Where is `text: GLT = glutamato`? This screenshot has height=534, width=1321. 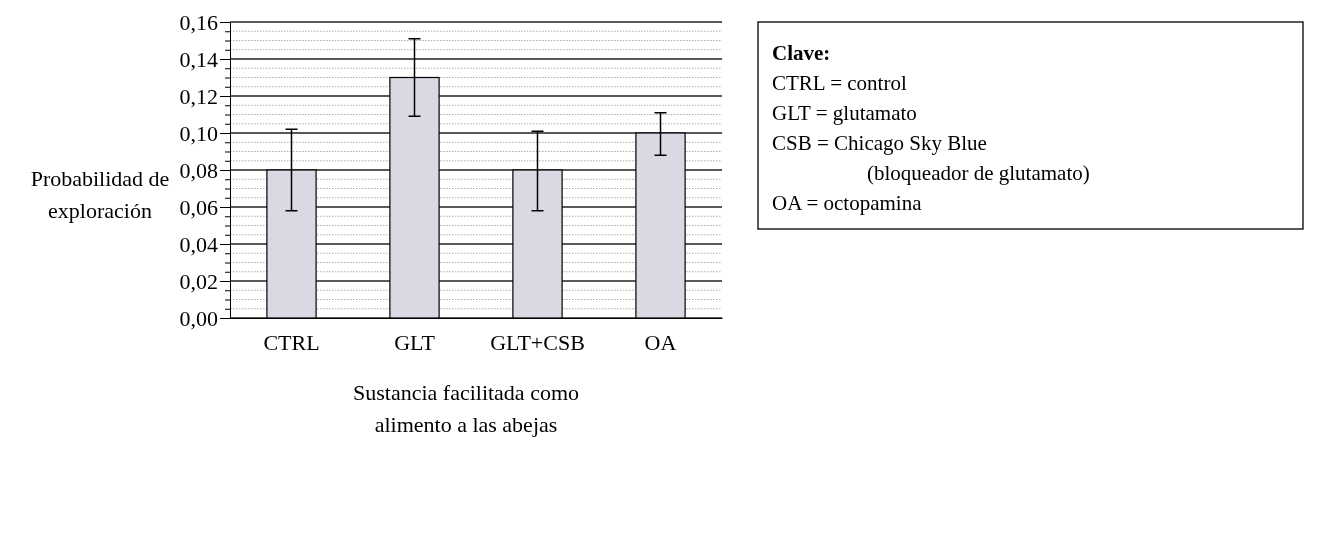
text: GLT = glutamato is located at coordinates (844, 113).